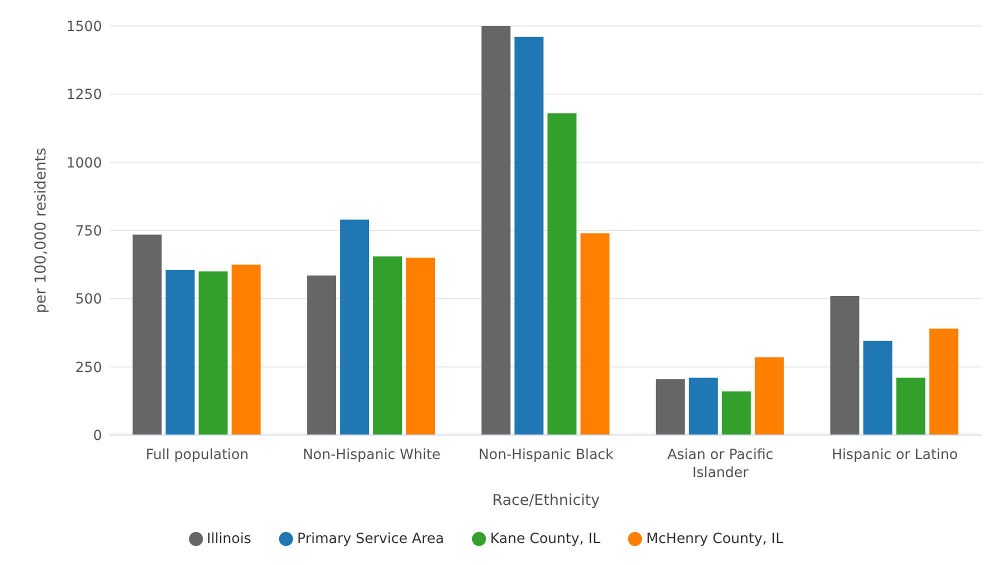 The image size is (1000, 565). What do you see at coordinates (546, 500) in the screenshot?
I see `x-axis-title: Race/Ethnicity` at bounding box center [546, 500].